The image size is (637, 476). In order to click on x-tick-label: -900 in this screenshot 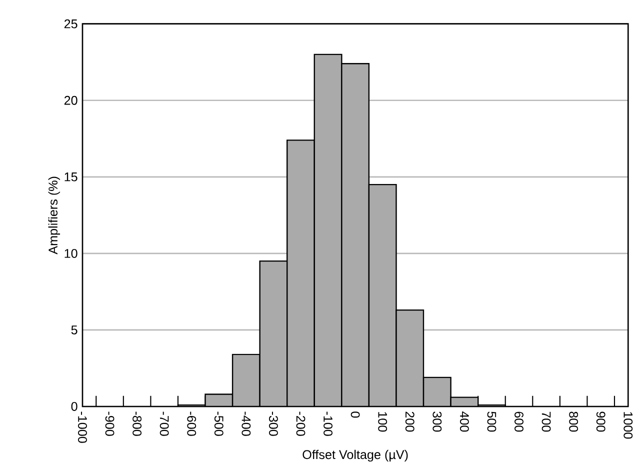, I will do `click(109, 424)`.